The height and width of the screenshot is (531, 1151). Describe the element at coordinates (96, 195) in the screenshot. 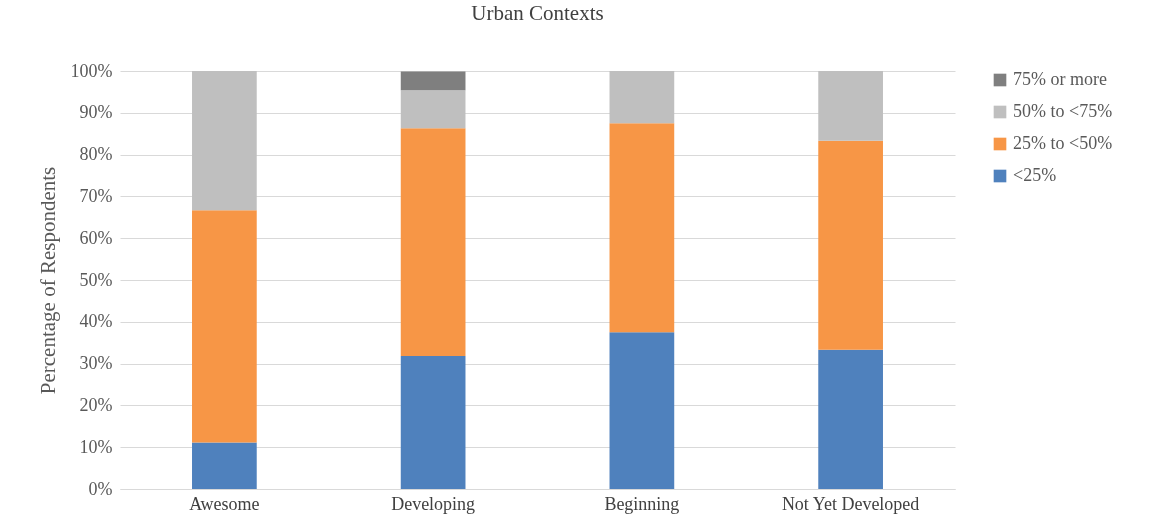

I see `y-tick-label: 70%` at that location.